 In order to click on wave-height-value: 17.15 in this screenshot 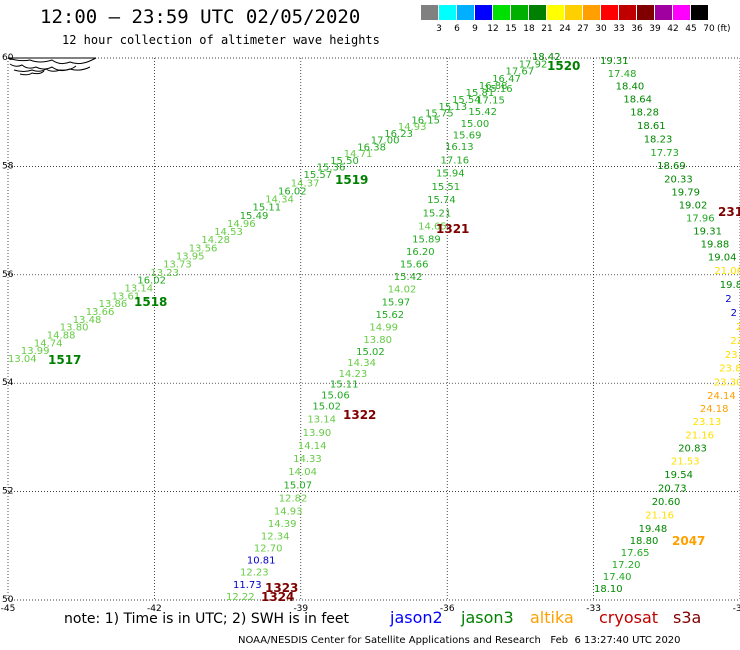, I will do `click(490, 101)`.